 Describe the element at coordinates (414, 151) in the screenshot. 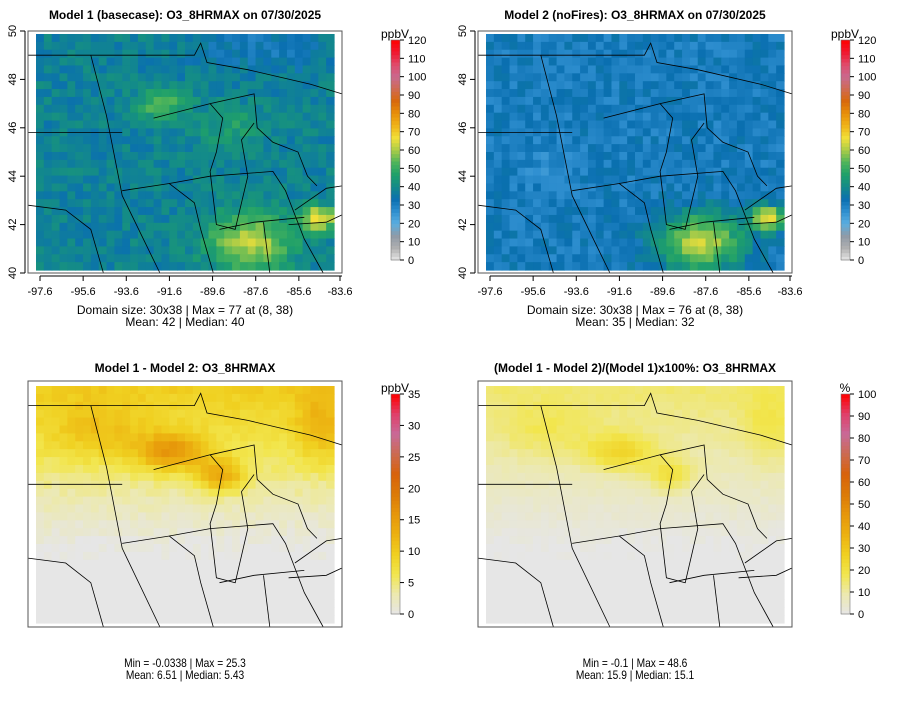

I see `colorbar-tick-label: 60` at that location.